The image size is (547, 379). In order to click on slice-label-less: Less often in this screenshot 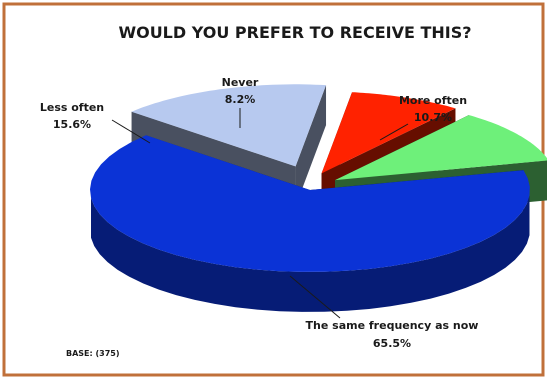, I will do `click(72, 107)`.